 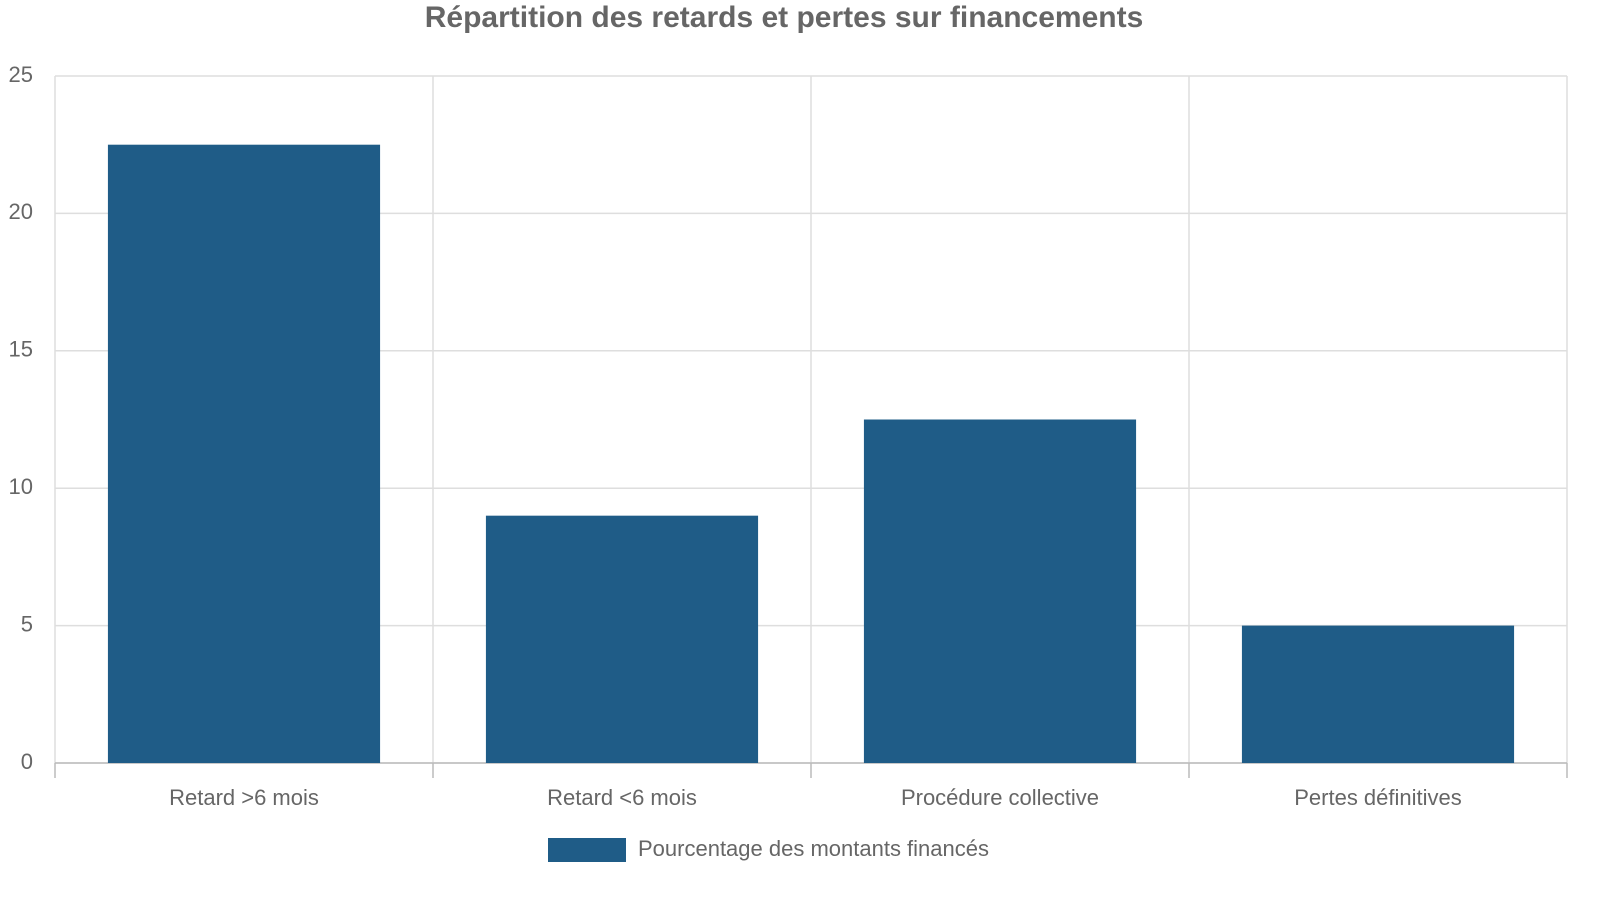 I want to click on y-tick-label: 25, so click(x=21, y=74).